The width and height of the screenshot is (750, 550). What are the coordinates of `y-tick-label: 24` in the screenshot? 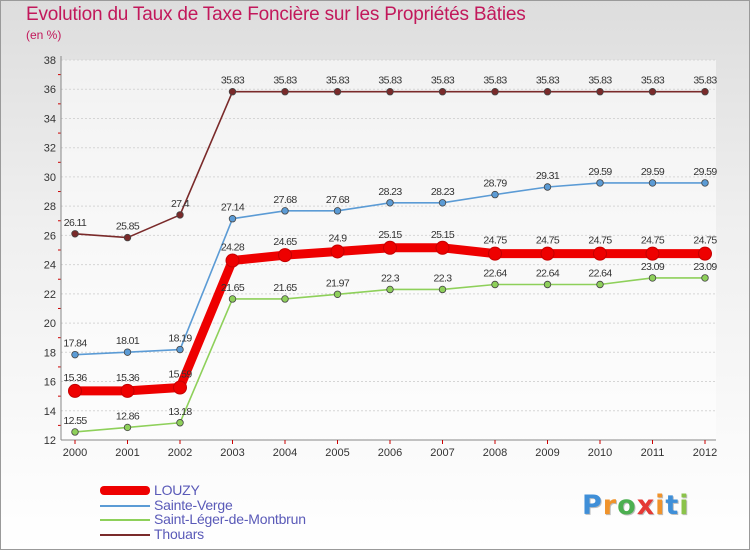 It's located at (50, 266).